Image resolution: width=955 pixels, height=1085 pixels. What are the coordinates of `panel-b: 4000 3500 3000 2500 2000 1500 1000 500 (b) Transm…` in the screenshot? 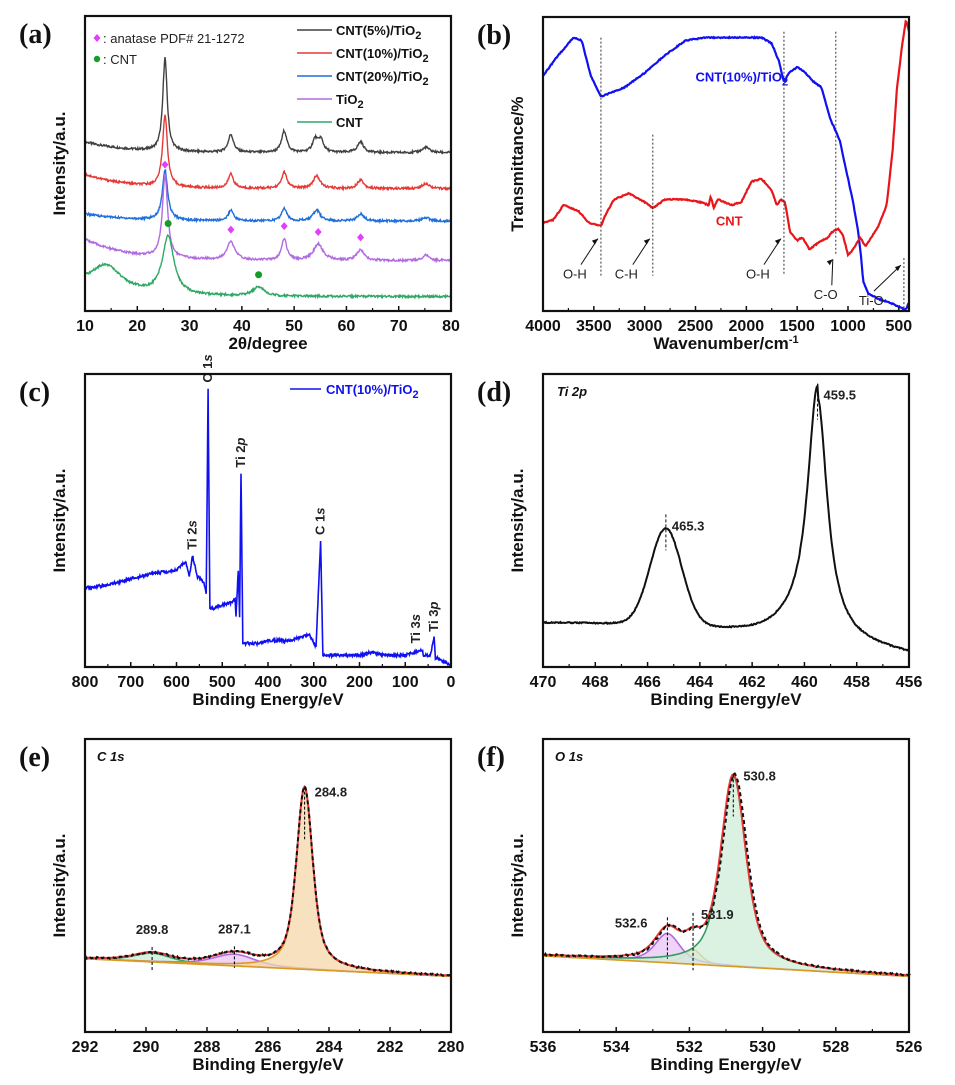 It's located at (694, 184).